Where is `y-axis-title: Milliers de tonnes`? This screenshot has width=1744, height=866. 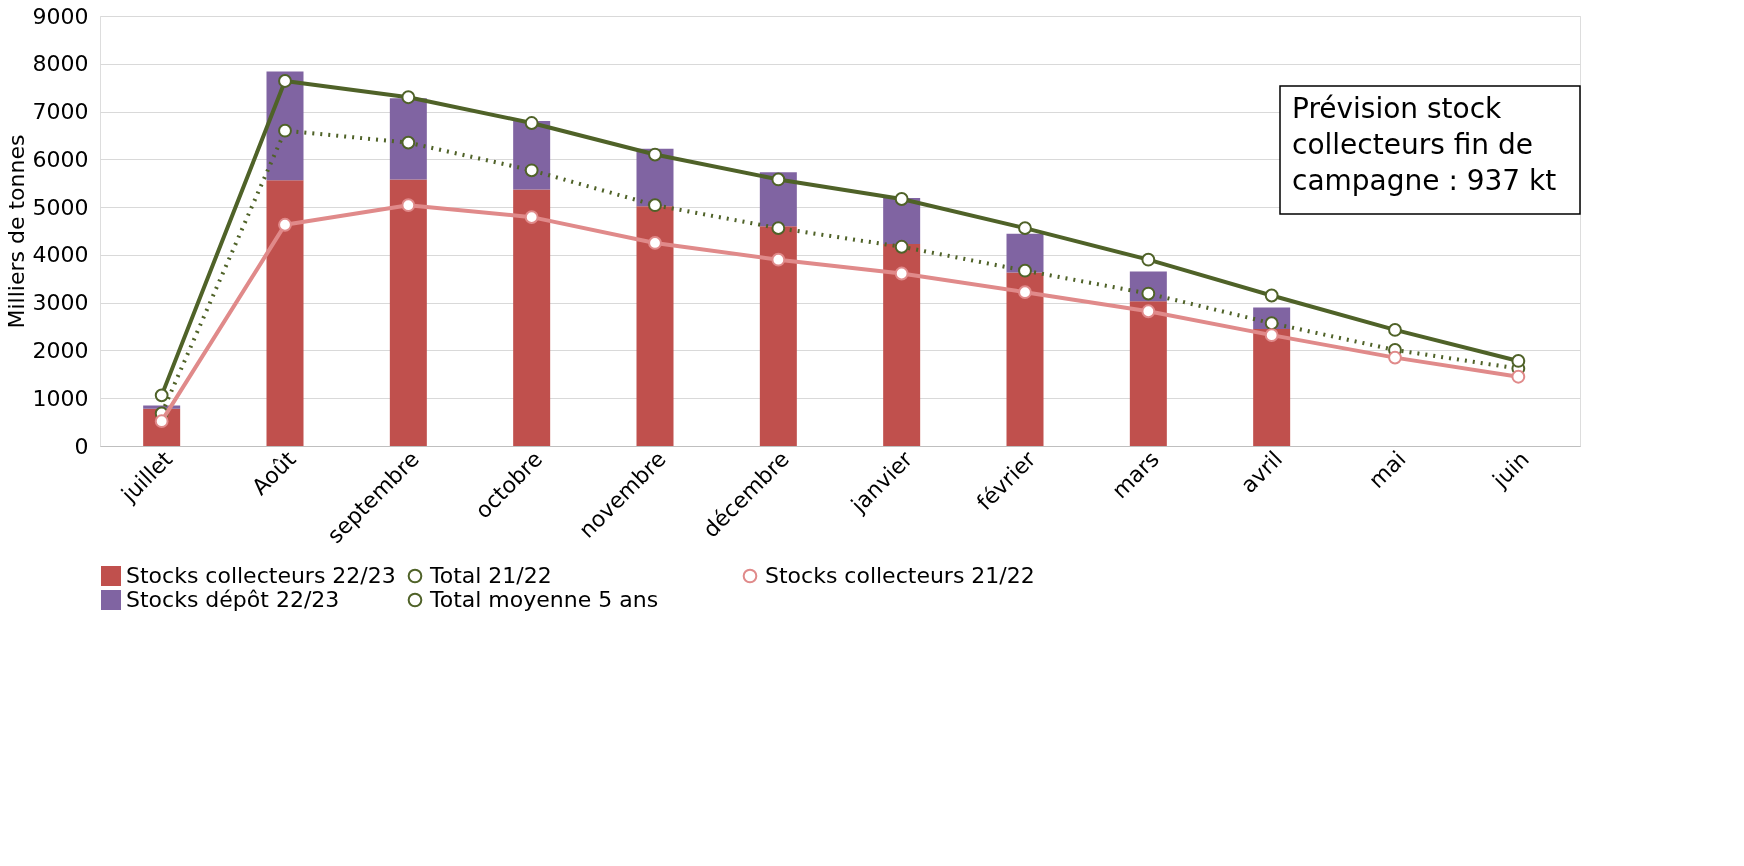 y-axis-title: Milliers de tonnes is located at coordinates (16, 231).